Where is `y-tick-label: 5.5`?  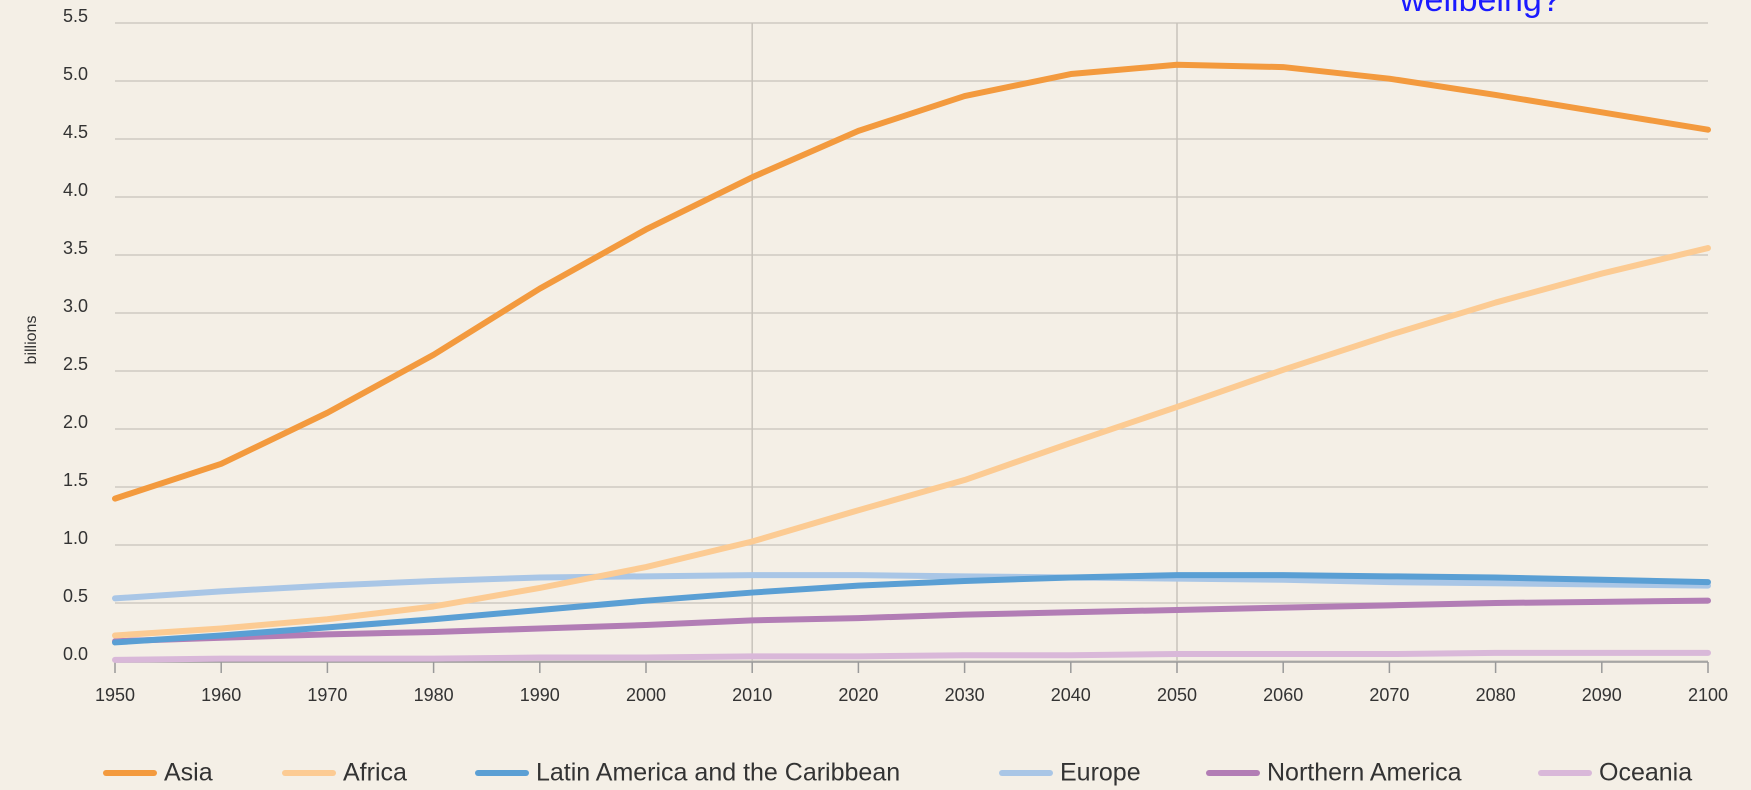 y-tick-label: 5.5 is located at coordinates (75, 16).